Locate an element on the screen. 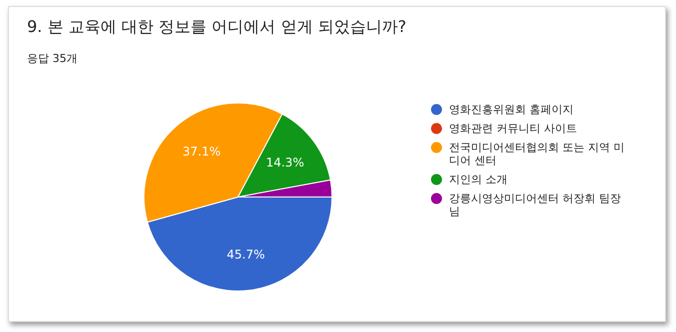 The width and height of the screenshot is (676, 332). legend-label: 영화관련 커뮤니티 사이트 is located at coordinates (513, 128).